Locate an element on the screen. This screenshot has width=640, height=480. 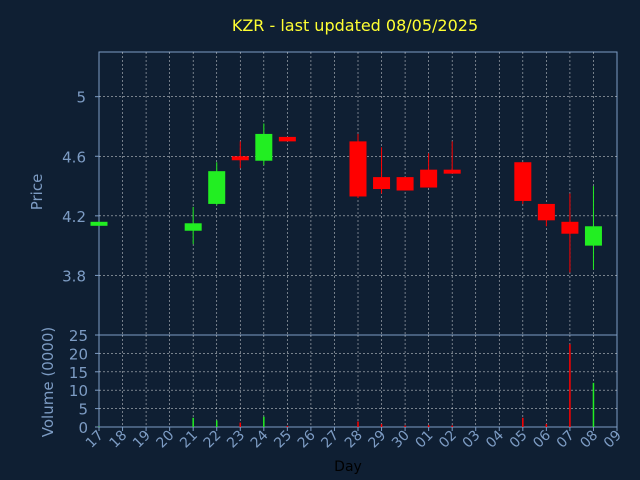
x-tick-label: 28 is located at coordinates (354, 440).